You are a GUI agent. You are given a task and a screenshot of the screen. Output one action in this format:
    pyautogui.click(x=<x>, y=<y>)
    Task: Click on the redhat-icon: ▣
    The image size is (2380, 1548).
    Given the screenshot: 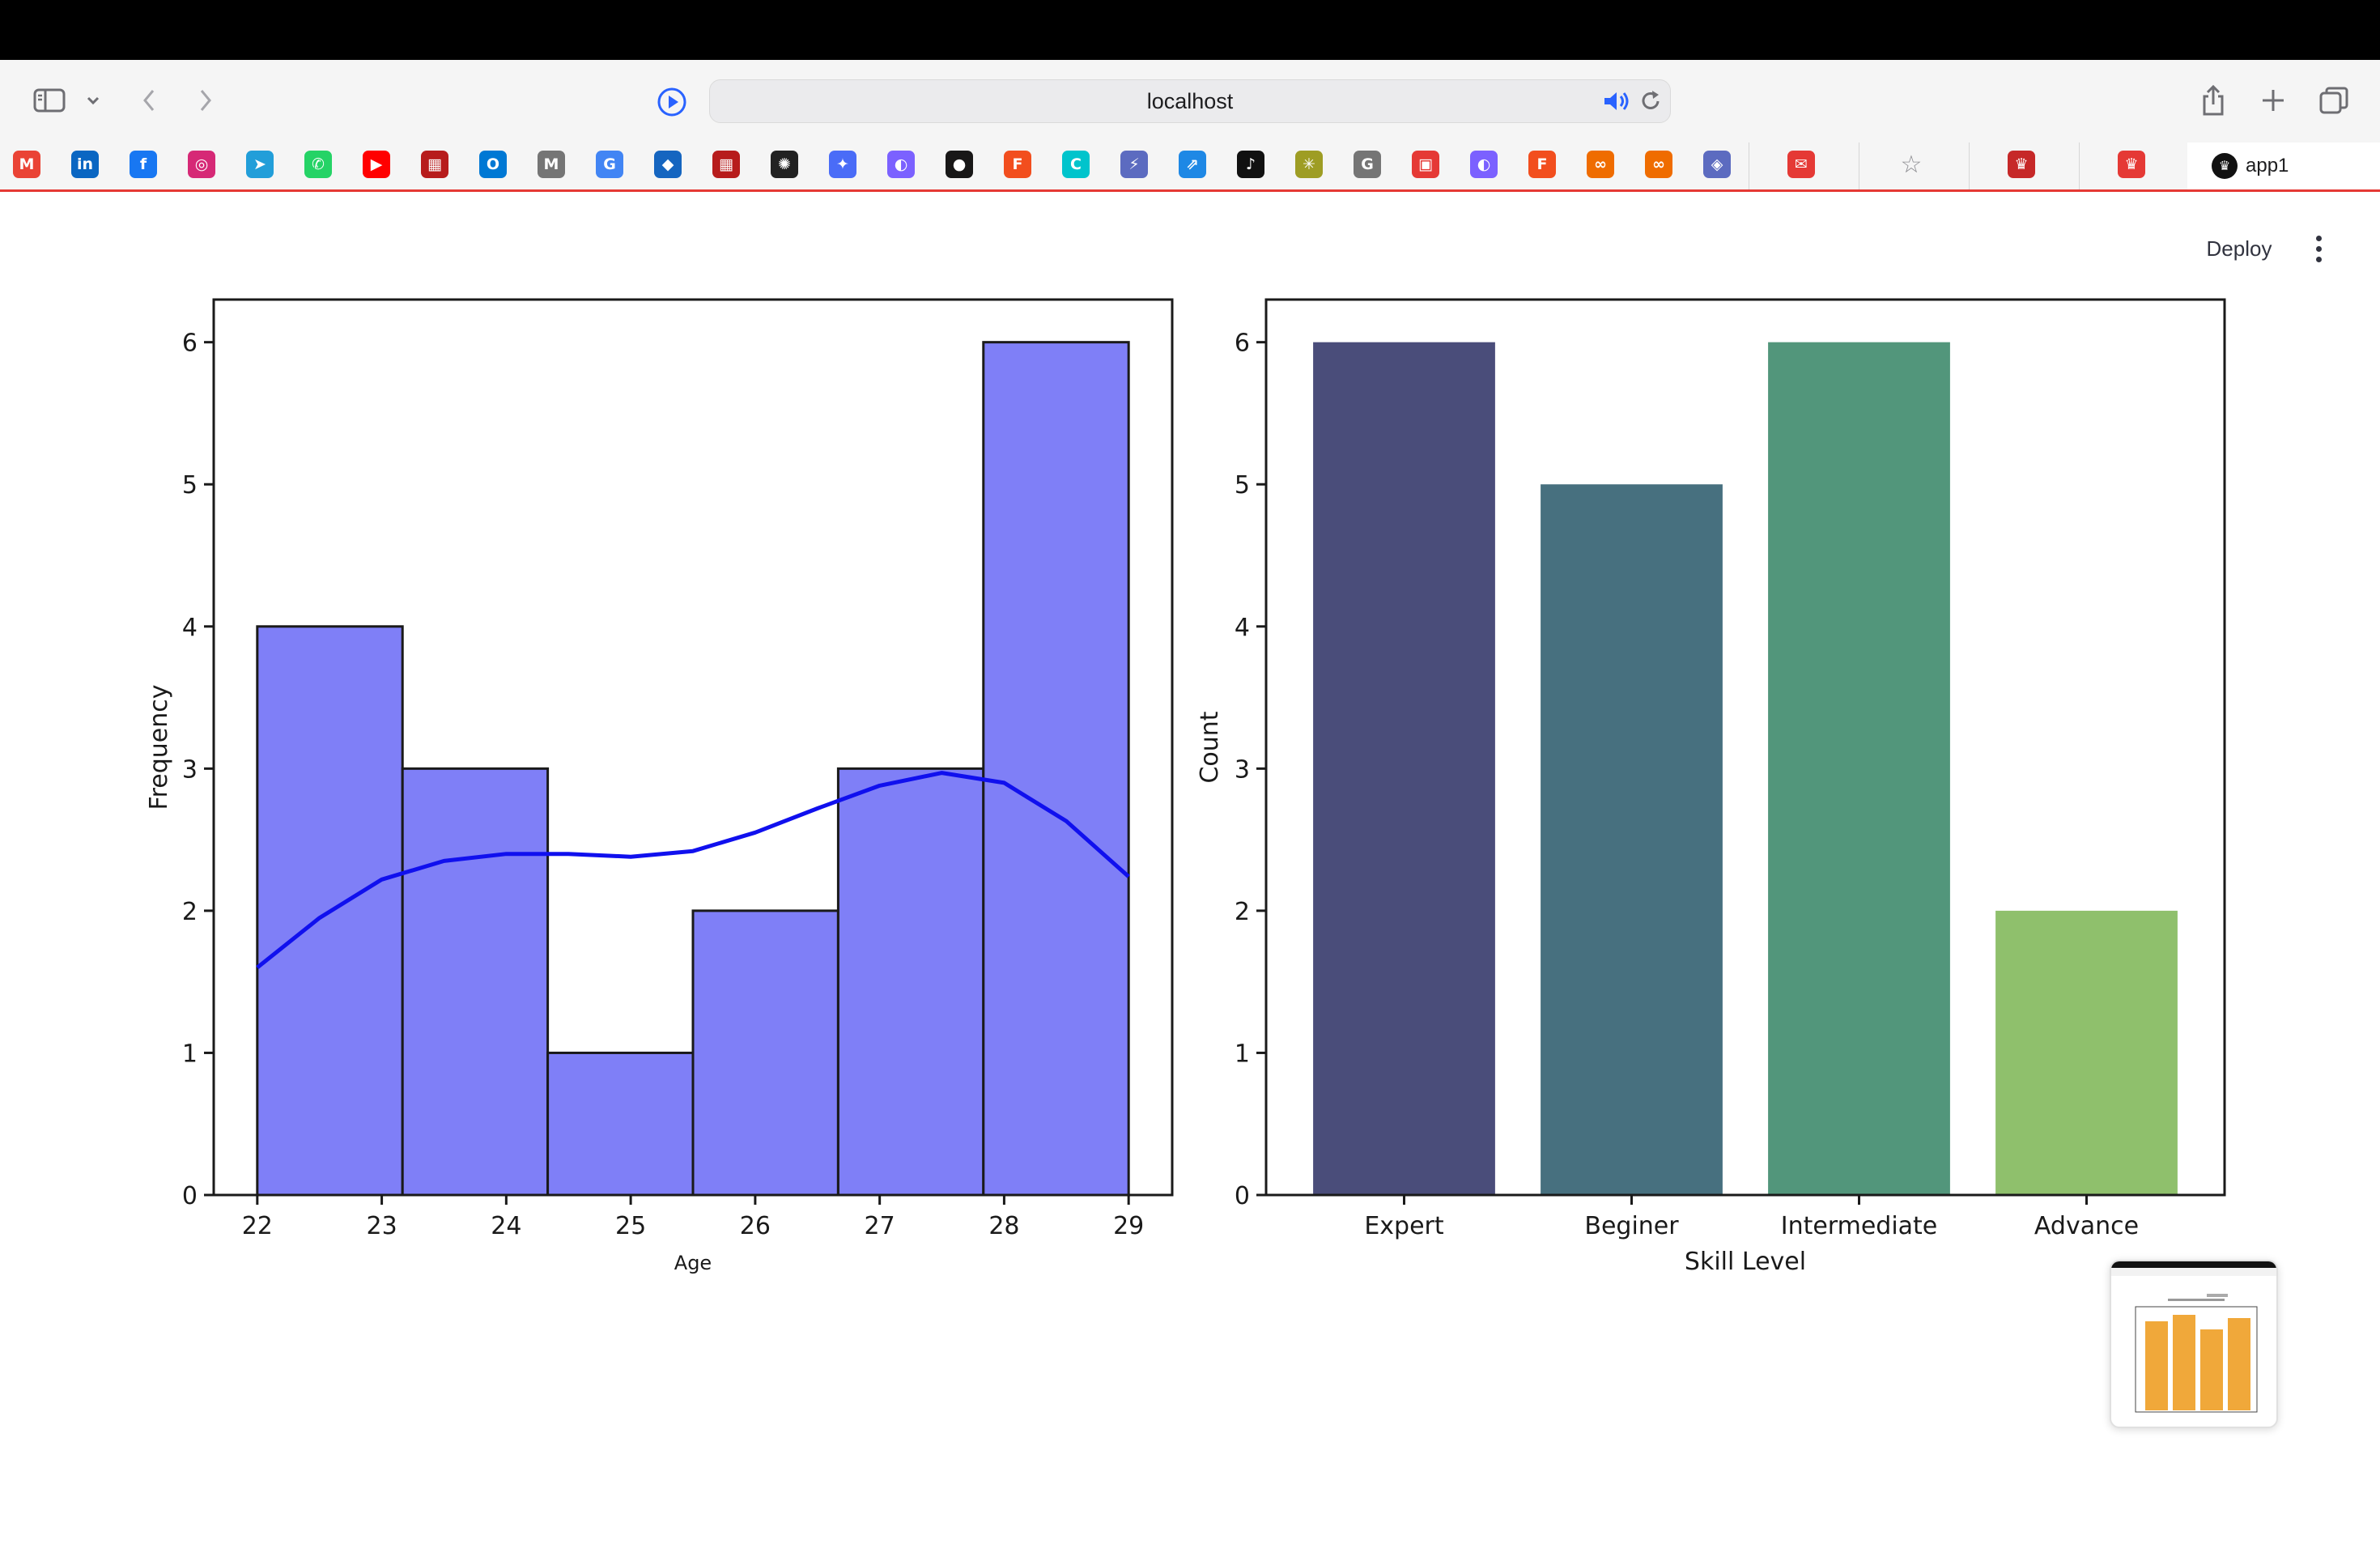 What is the action you would take?
    pyautogui.click(x=1425, y=165)
    